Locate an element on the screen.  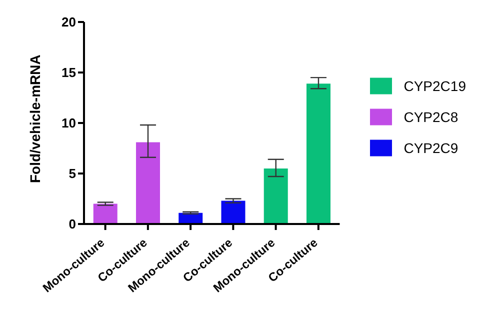
y-axis-title: Fold/vehicle-mRNA is located at coordinates (34, 118).